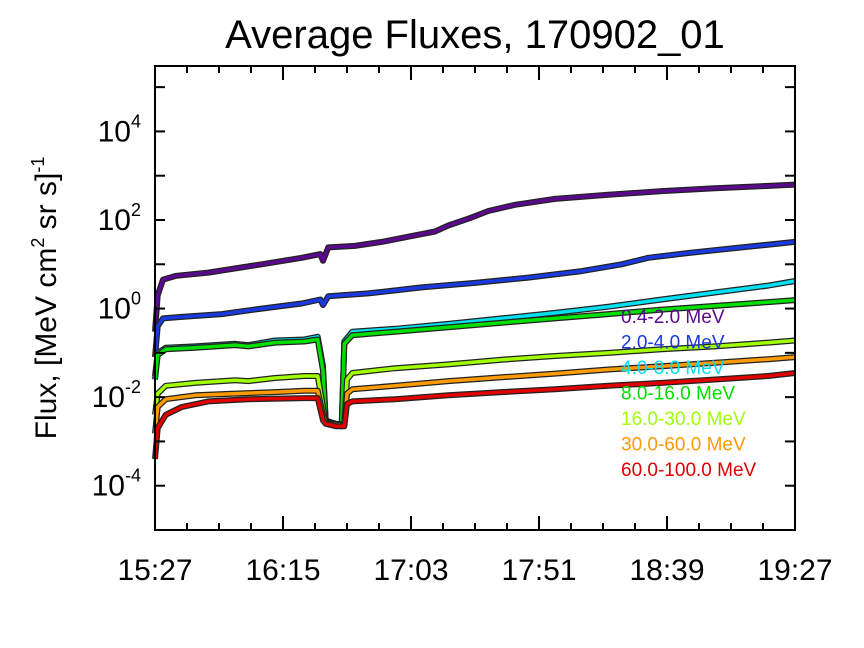 This screenshot has height=648, width=864. What do you see at coordinates (154, 570) in the screenshot?
I see `x-tick-label: 15:27` at bounding box center [154, 570].